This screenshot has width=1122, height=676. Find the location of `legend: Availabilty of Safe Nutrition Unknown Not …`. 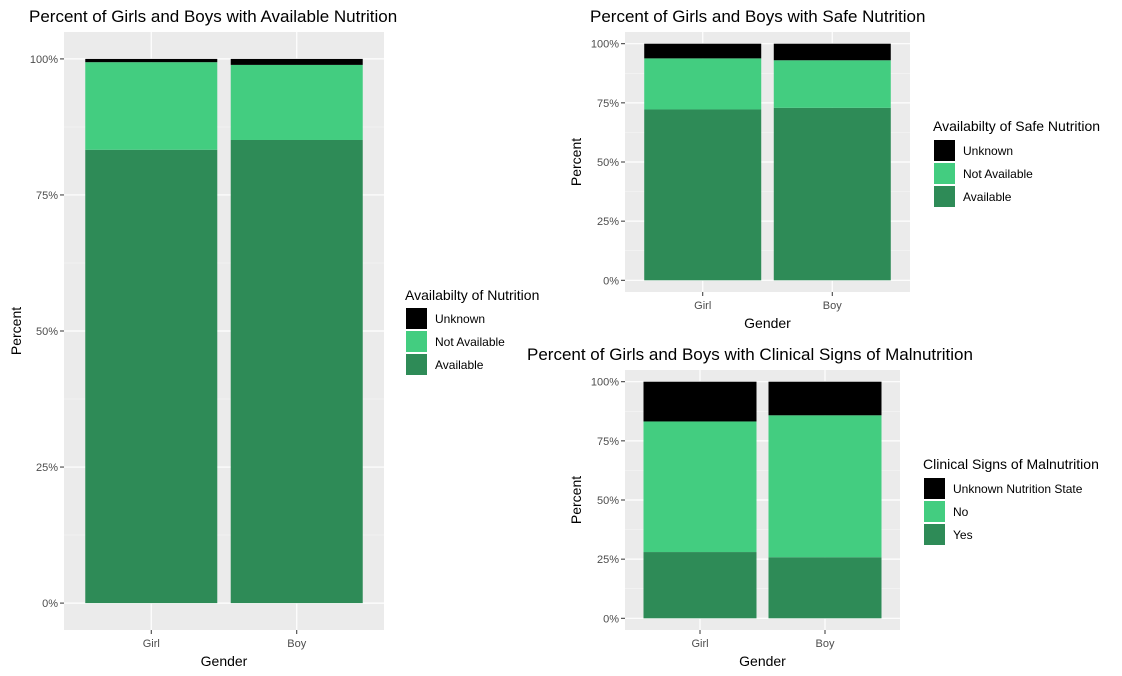

legend: Availabilty of Safe Nutrition Unknown Not … is located at coordinates (1016, 162).